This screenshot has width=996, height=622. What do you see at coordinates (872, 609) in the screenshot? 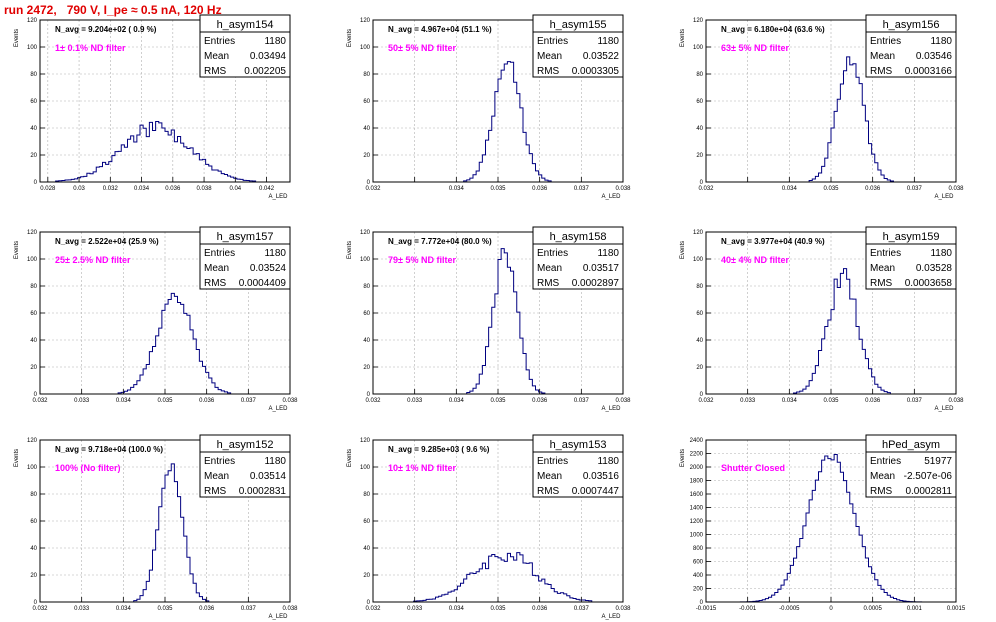
I see `x-tick-label: 0.0005` at bounding box center [872, 609].